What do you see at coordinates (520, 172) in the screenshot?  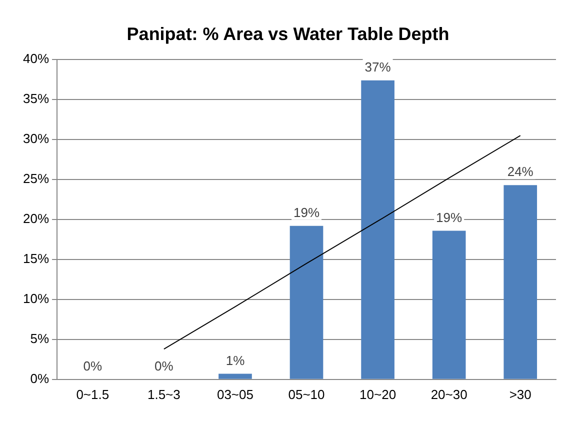 I see `data-label: 24%` at bounding box center [520, 172].